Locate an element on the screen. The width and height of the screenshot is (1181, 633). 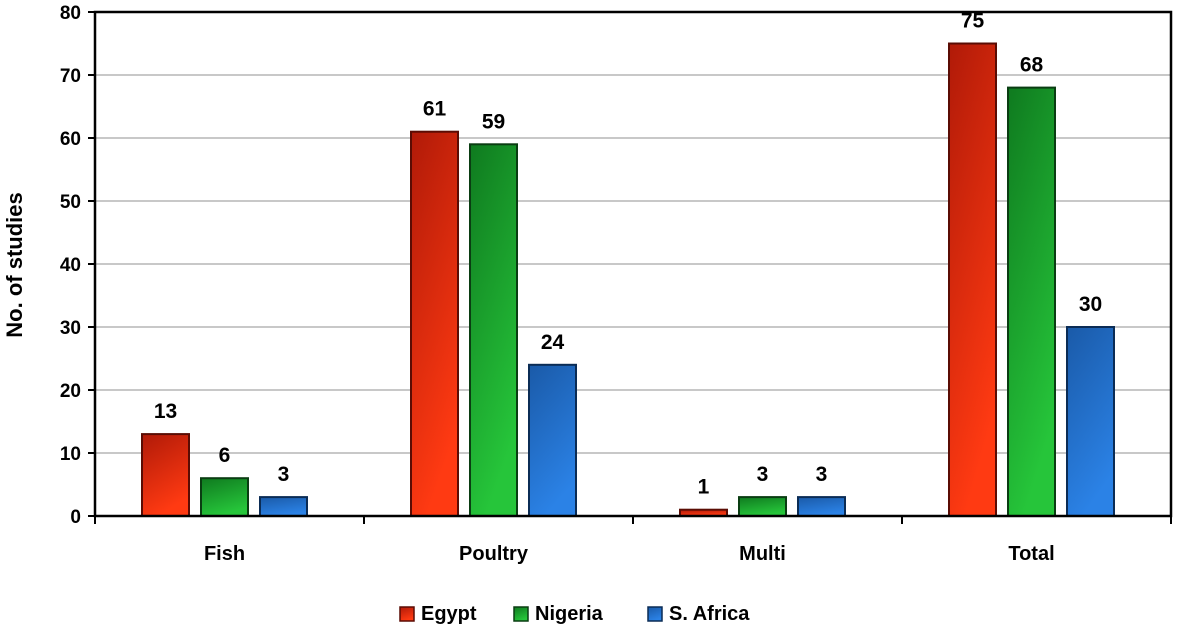
legend-label: Nigeria is located at coordinates (569, 614).